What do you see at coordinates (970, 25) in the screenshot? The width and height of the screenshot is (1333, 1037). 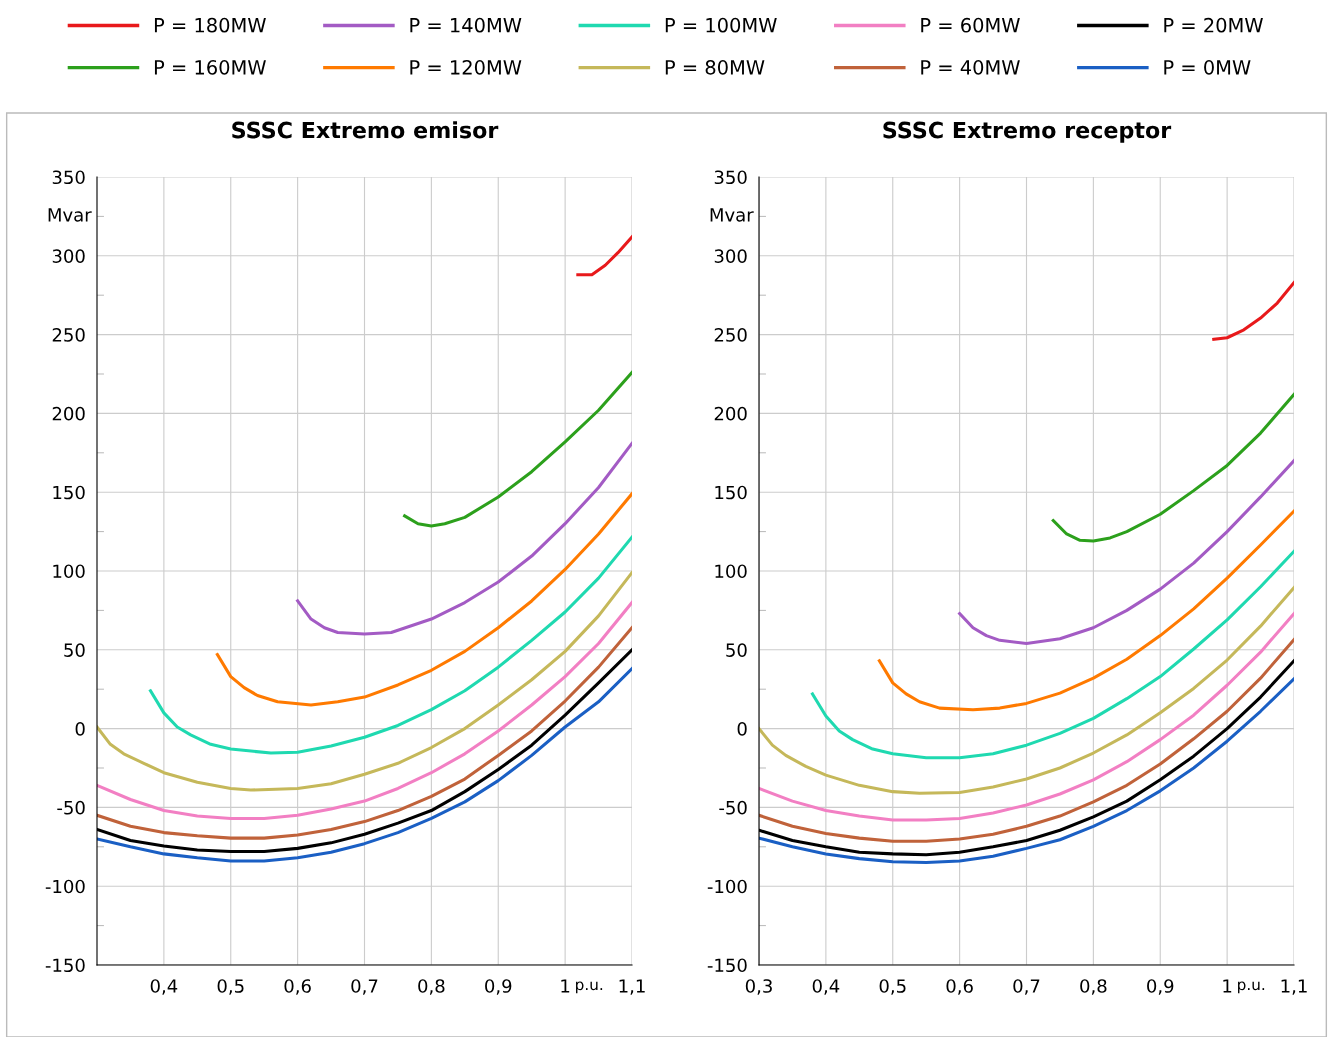 I see `legend-label: P = 60MW` at bounding box center [970, 25].